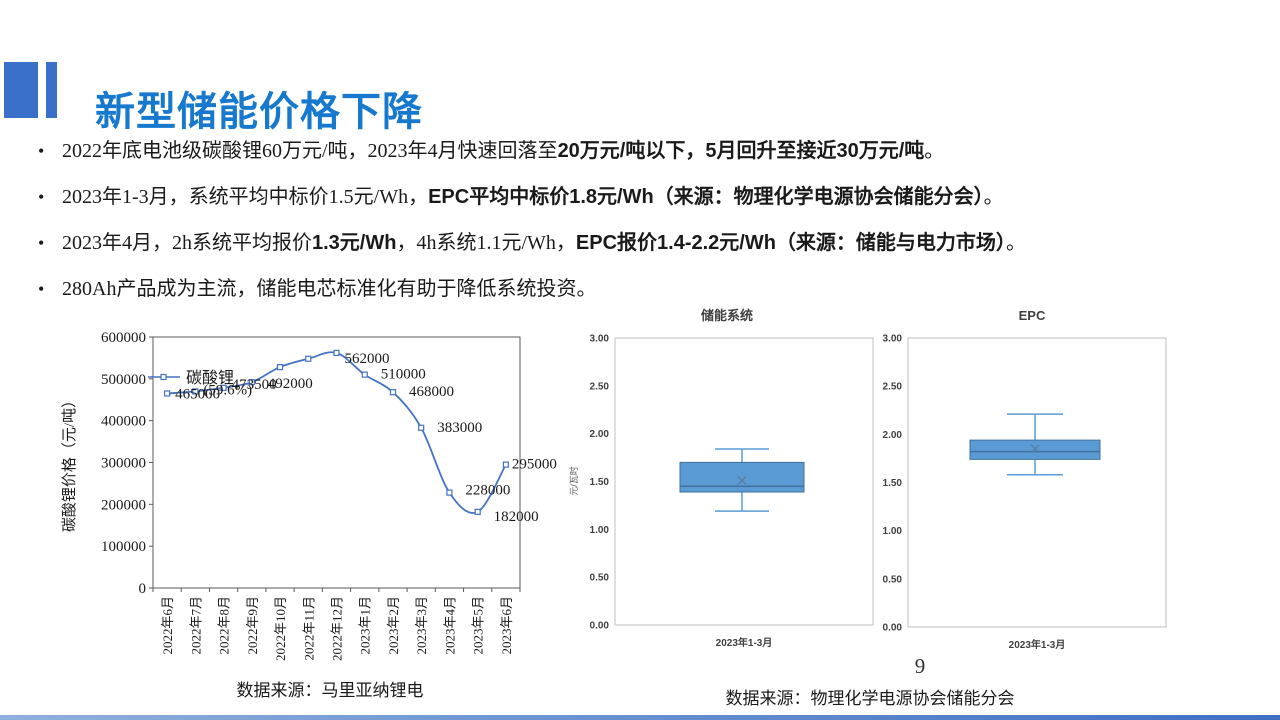  Describe the element at coordinates (640, 717) in the screenshot. I see `bottom-accent-strip` at that location.